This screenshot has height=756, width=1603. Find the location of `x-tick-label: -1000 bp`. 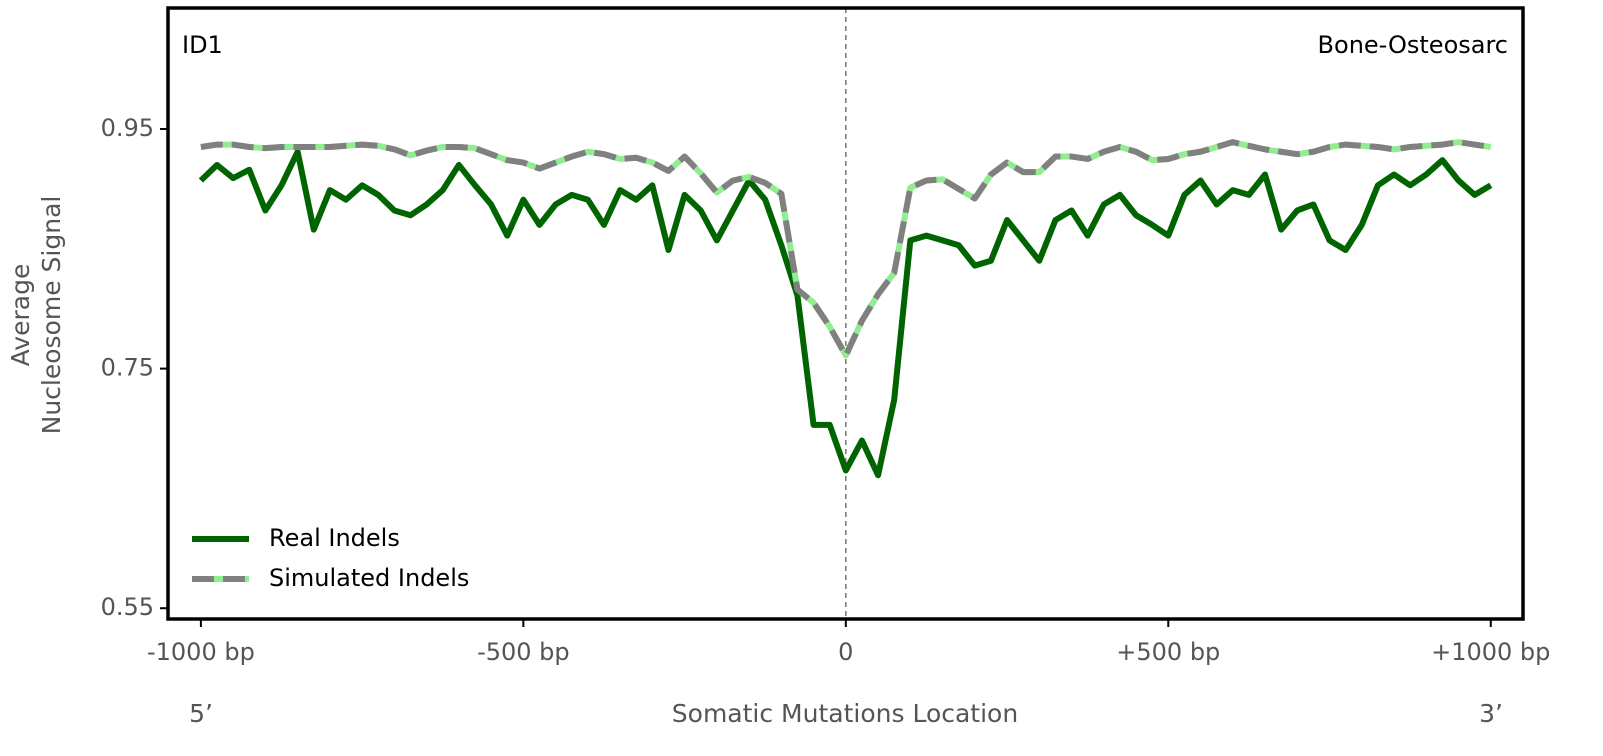

x-tick-label: -1000 bp is located at coordinates (201, 652).